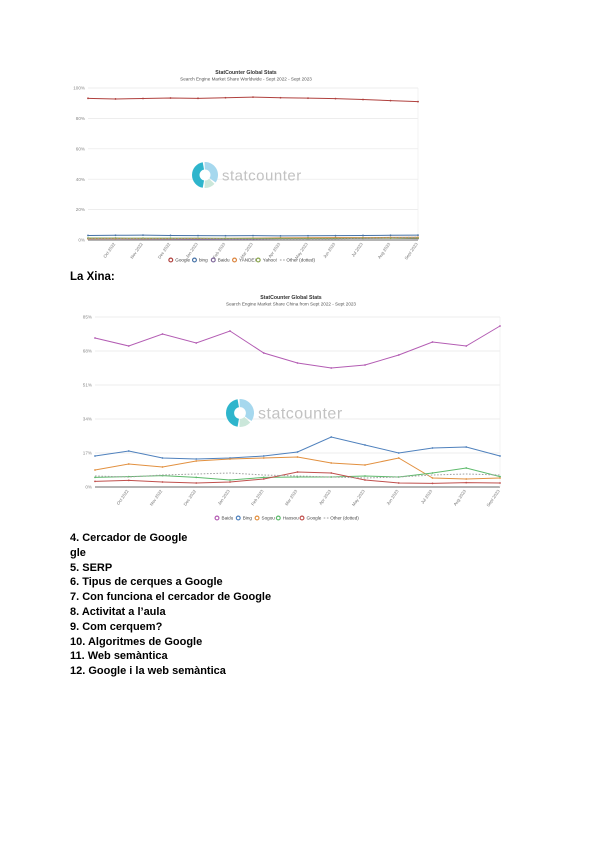 The width and height of the screenshot is (600, 848). I want to click on list-item: 6. Tipus de cerques a Google, so click(146, 582).